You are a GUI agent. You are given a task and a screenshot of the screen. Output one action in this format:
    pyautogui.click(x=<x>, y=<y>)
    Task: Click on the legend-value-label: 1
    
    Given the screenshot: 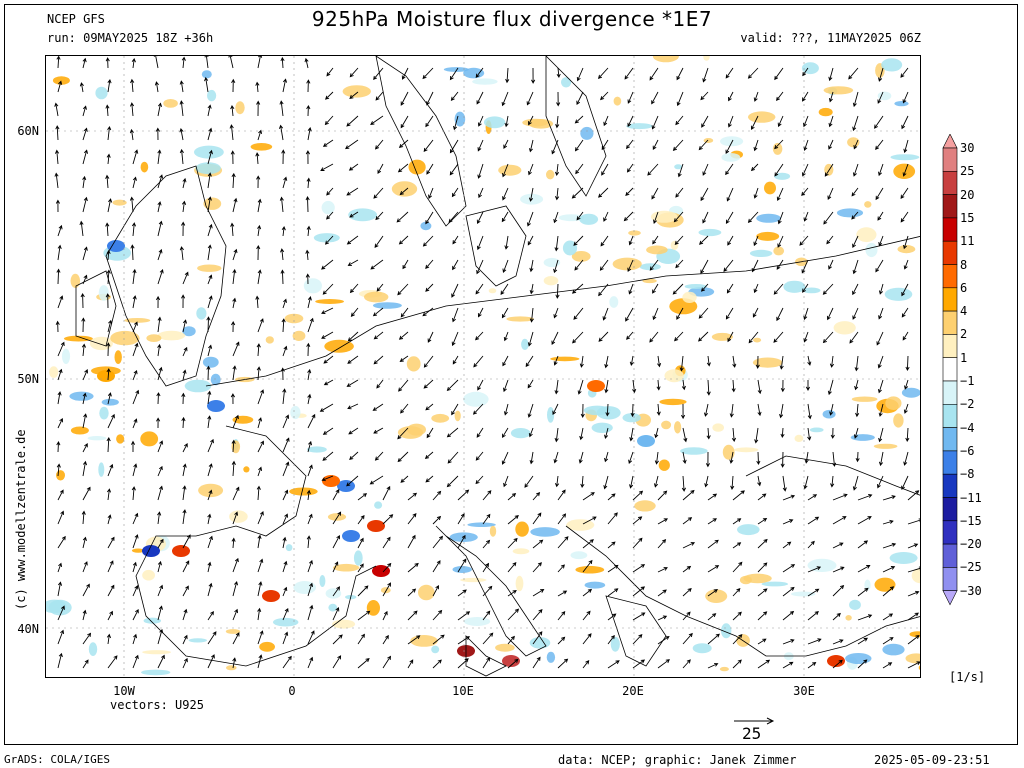 What is the action you would take?
    pyautogui.click(x=964, y=357)
    